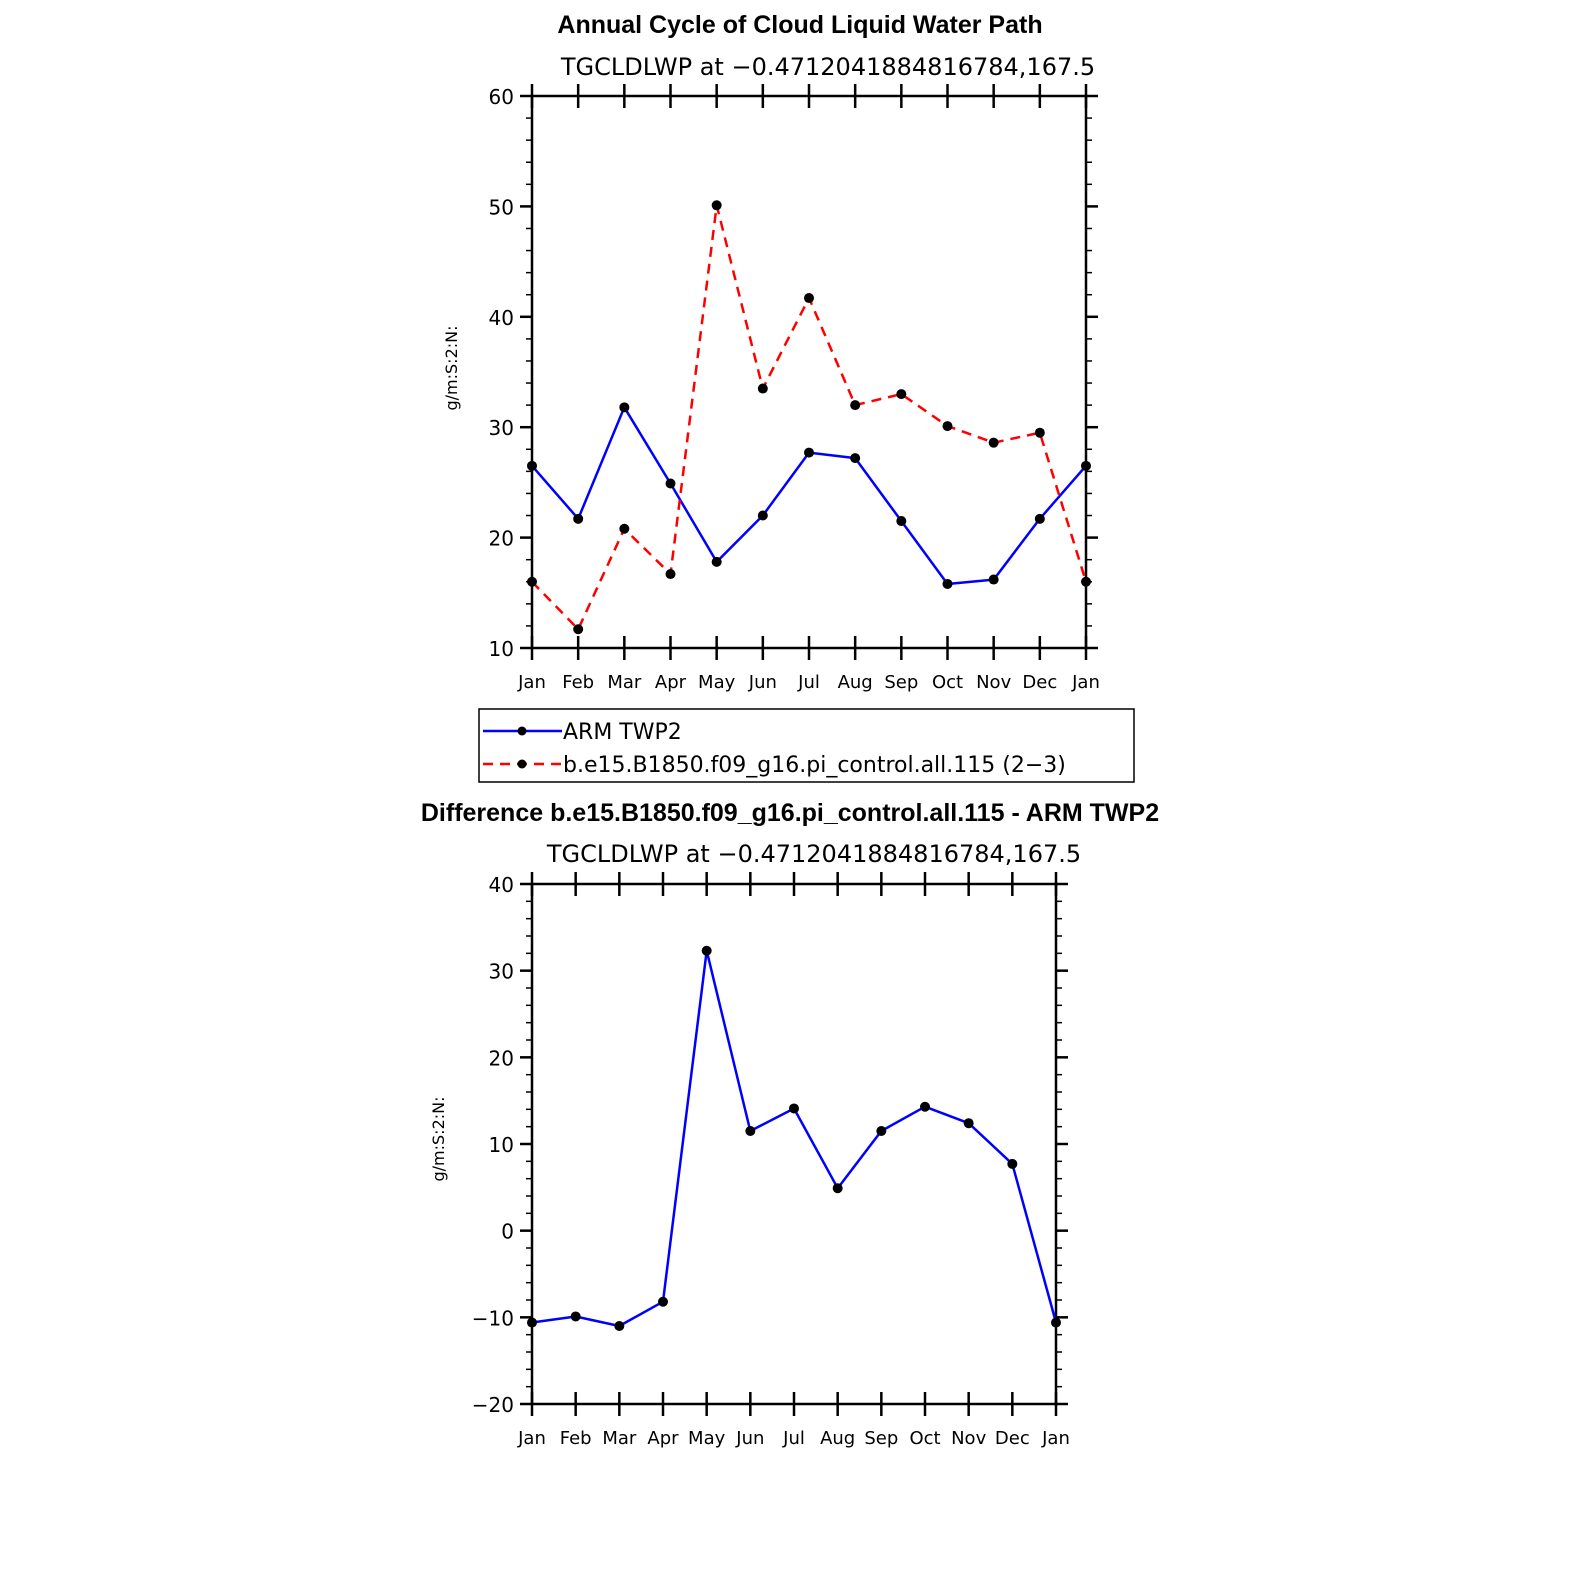 This screenshot has height=1574, width=1574. I want to click on y-tick-label: 60, so click(501, 97).